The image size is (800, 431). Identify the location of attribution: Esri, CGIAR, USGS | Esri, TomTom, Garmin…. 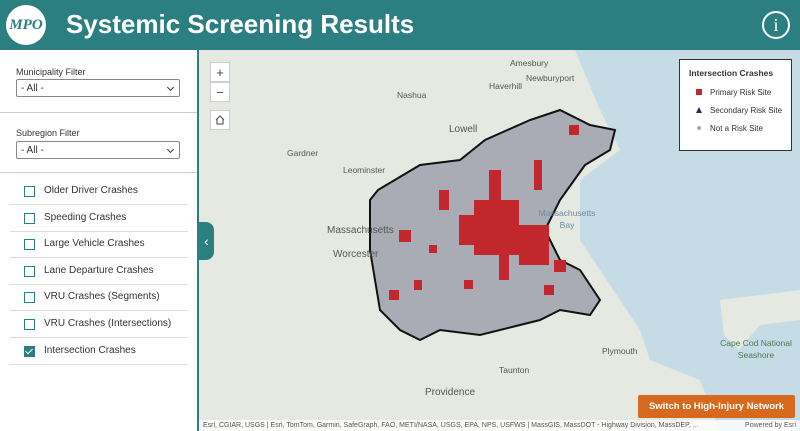
(451, 425).